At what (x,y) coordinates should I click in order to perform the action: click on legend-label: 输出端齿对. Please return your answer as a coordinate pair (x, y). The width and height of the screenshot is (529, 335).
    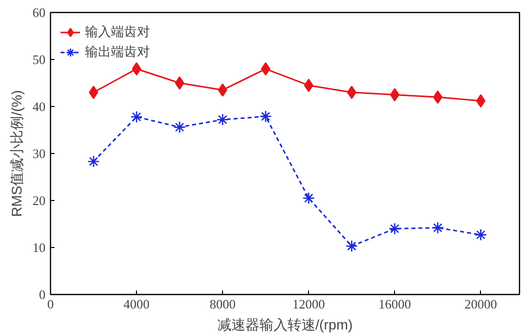
    Looking at the image, I should click on (117, 52).